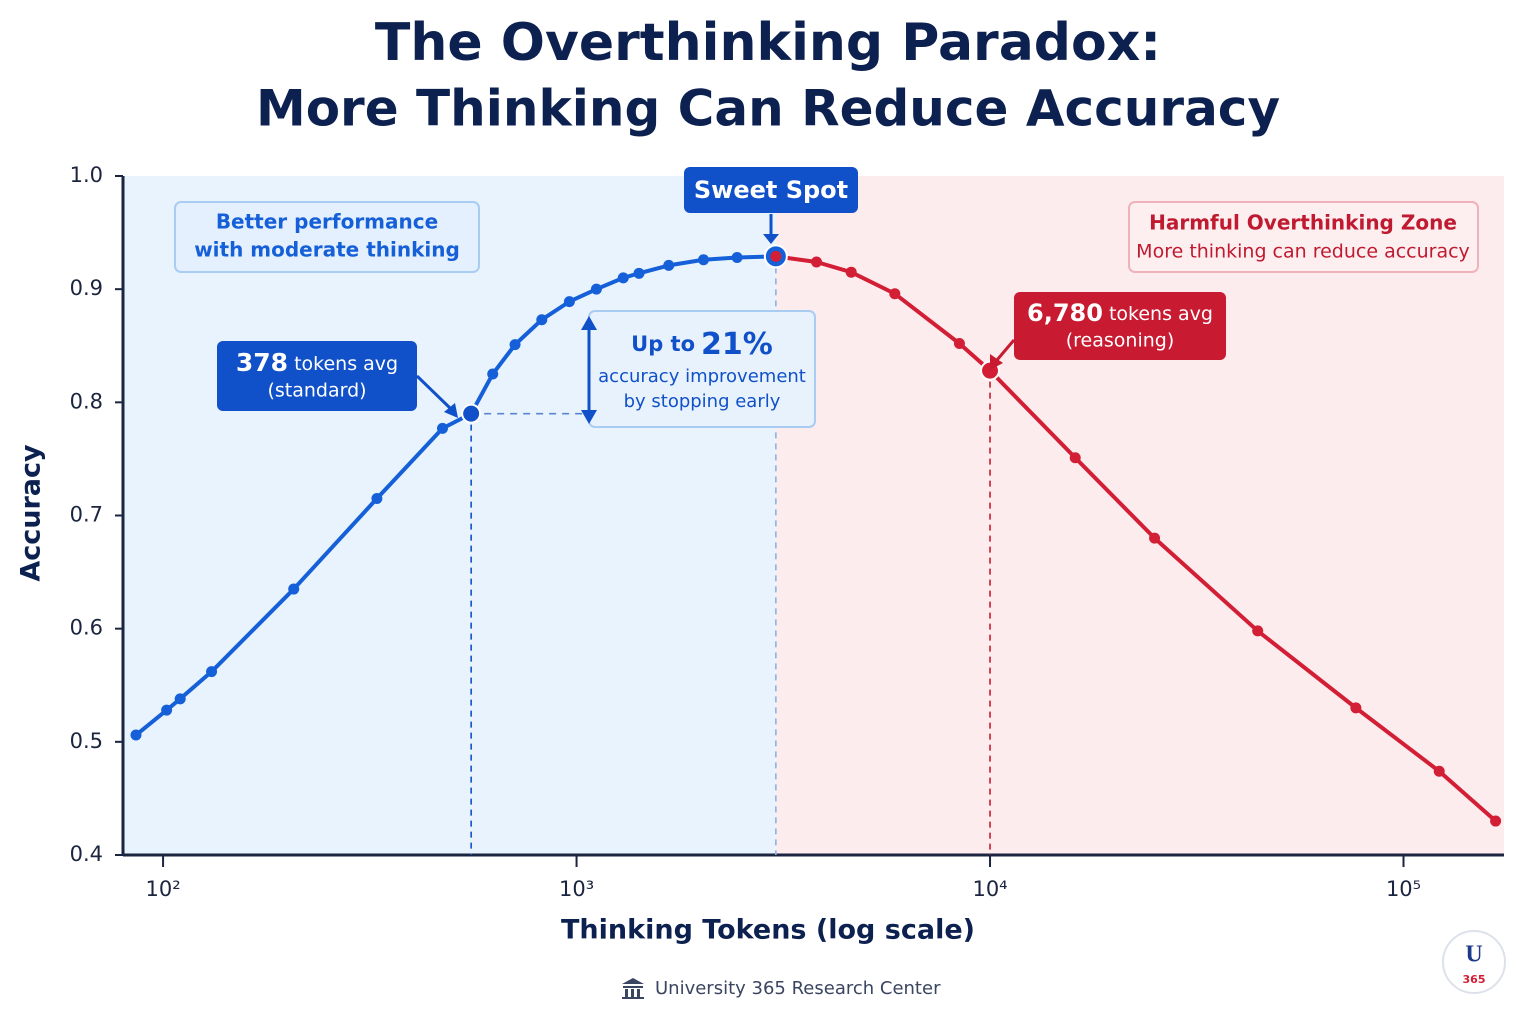 This screenshot has height=1024, width=1536. What do you see at coordinates (702, 401) in the screenshot?
I see `improvement-text: by stopping early` at bounding box center [702, 401].